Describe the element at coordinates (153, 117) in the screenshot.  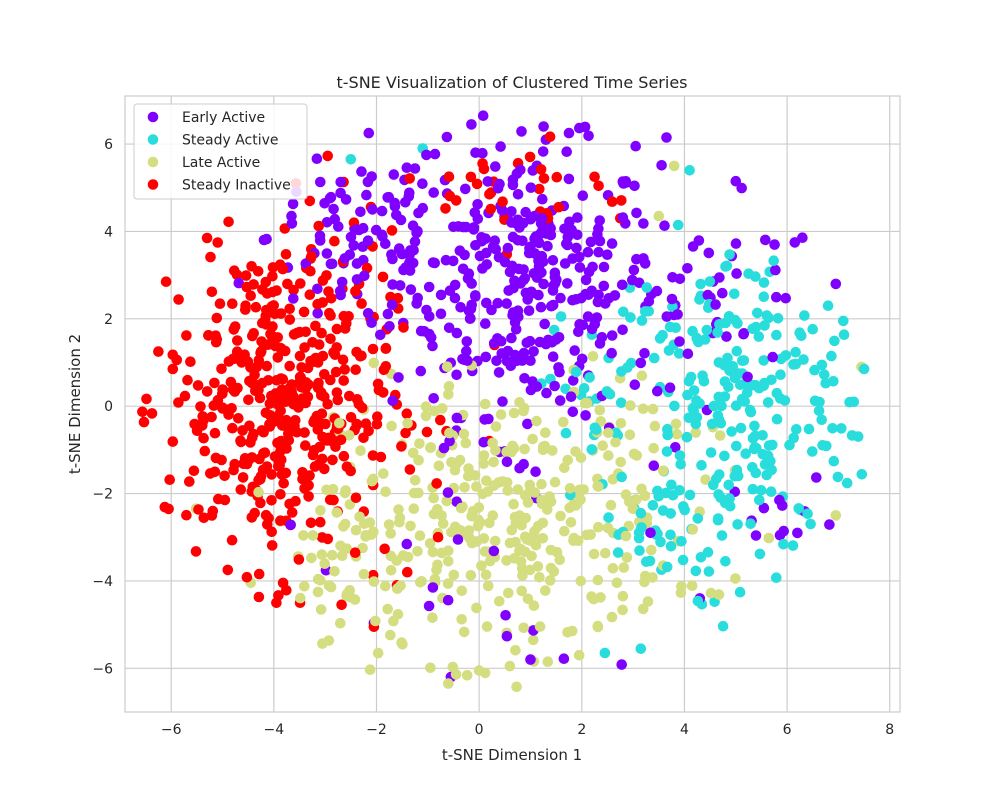
I see `legend-marker` at that location.